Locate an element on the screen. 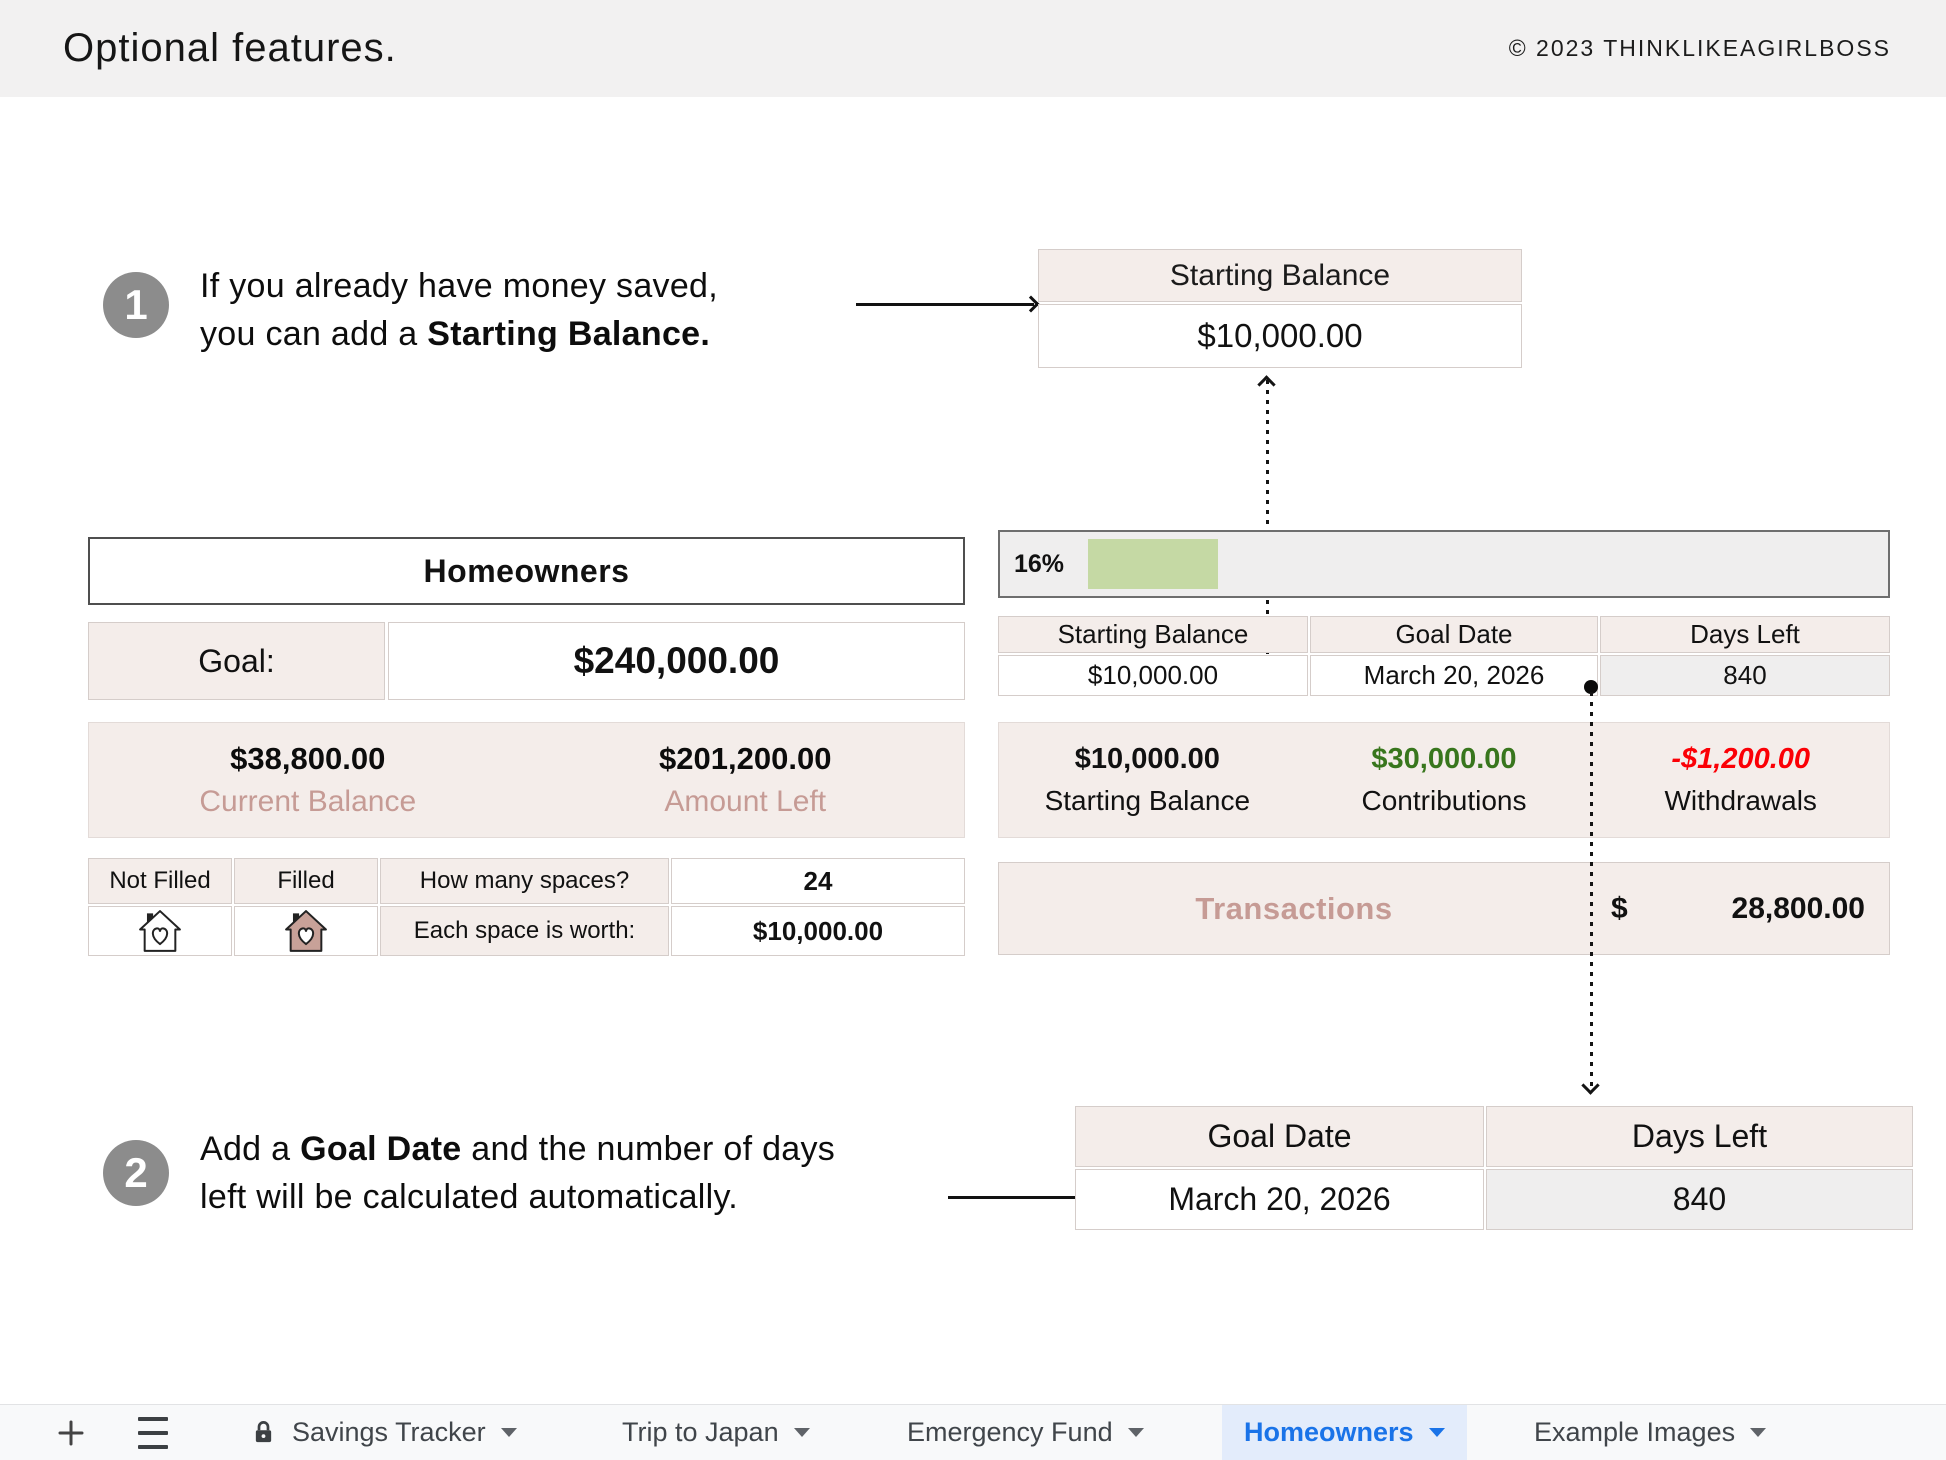 Image resolution: width=1946 pixels, height=1460 pixels. days-left-header: Days Left is located at coordinates (1699, 1136).